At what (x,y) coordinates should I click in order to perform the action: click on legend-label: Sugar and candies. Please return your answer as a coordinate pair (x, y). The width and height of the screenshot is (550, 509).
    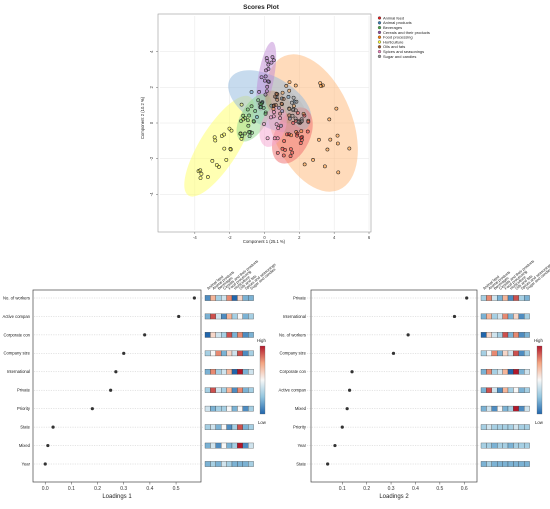
    Looking at the image, I should click on (399, 56).